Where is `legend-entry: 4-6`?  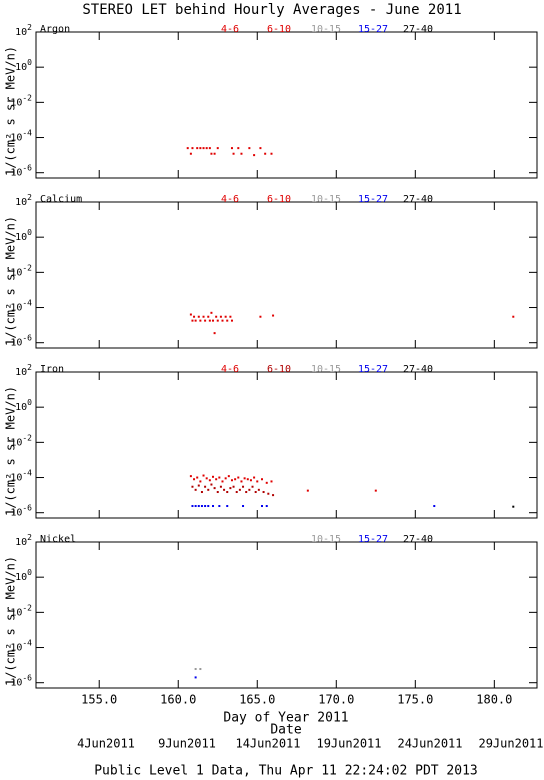 legend-entry: 4-6 is located at coordinates (230, 199).